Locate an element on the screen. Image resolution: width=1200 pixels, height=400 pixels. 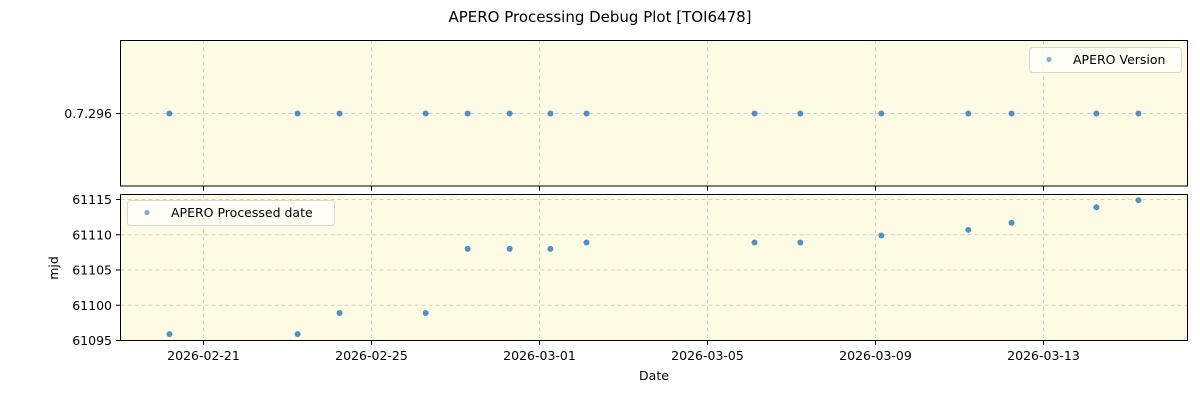
x-tick-label: 2026-03-01 is located at coordinates (539, 355).